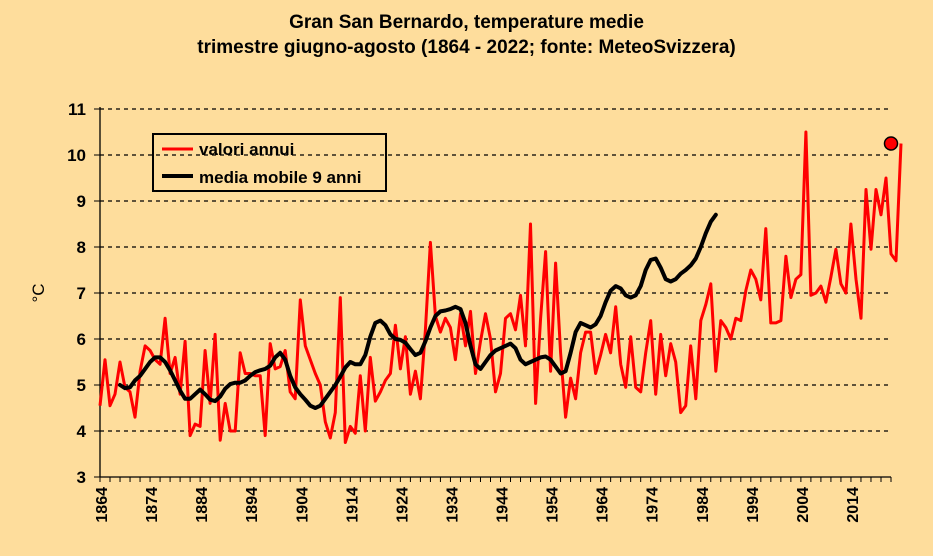  I want to click on y-axis-label: °C, so click(38, 292).